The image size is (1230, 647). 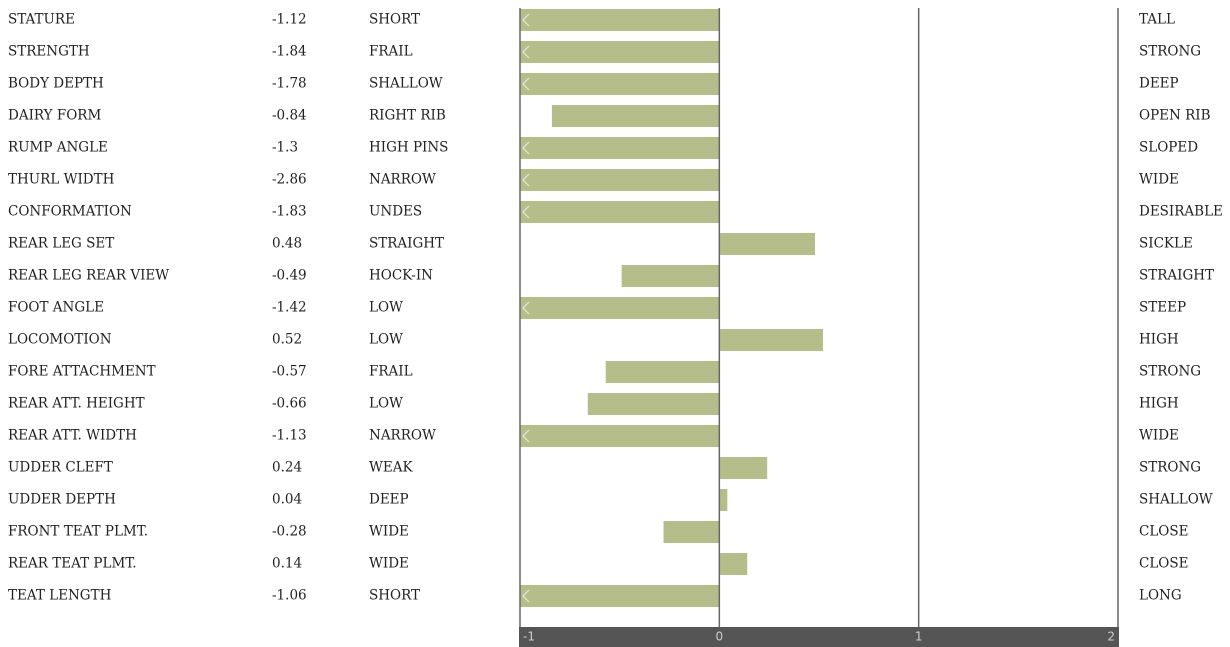 What do you see at coordinates (919, 637) in the screenshot?
I see `x-tick-label: 1` at bounding box center [919, 637].